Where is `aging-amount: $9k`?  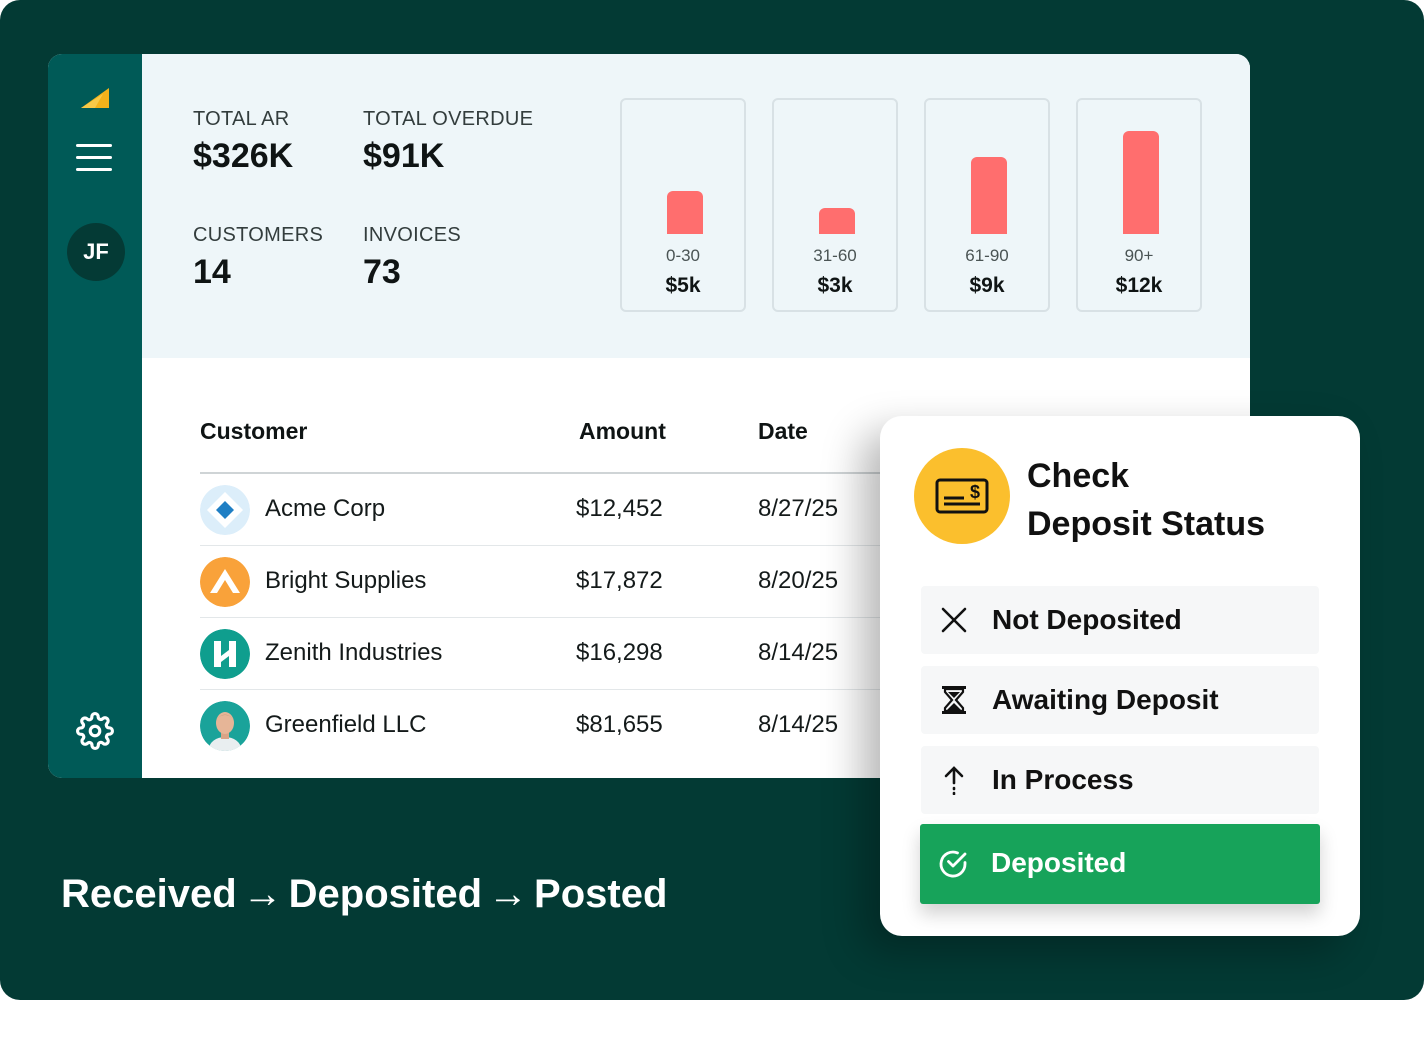
aging-amount: $9k is located at coordinates (987, 285).